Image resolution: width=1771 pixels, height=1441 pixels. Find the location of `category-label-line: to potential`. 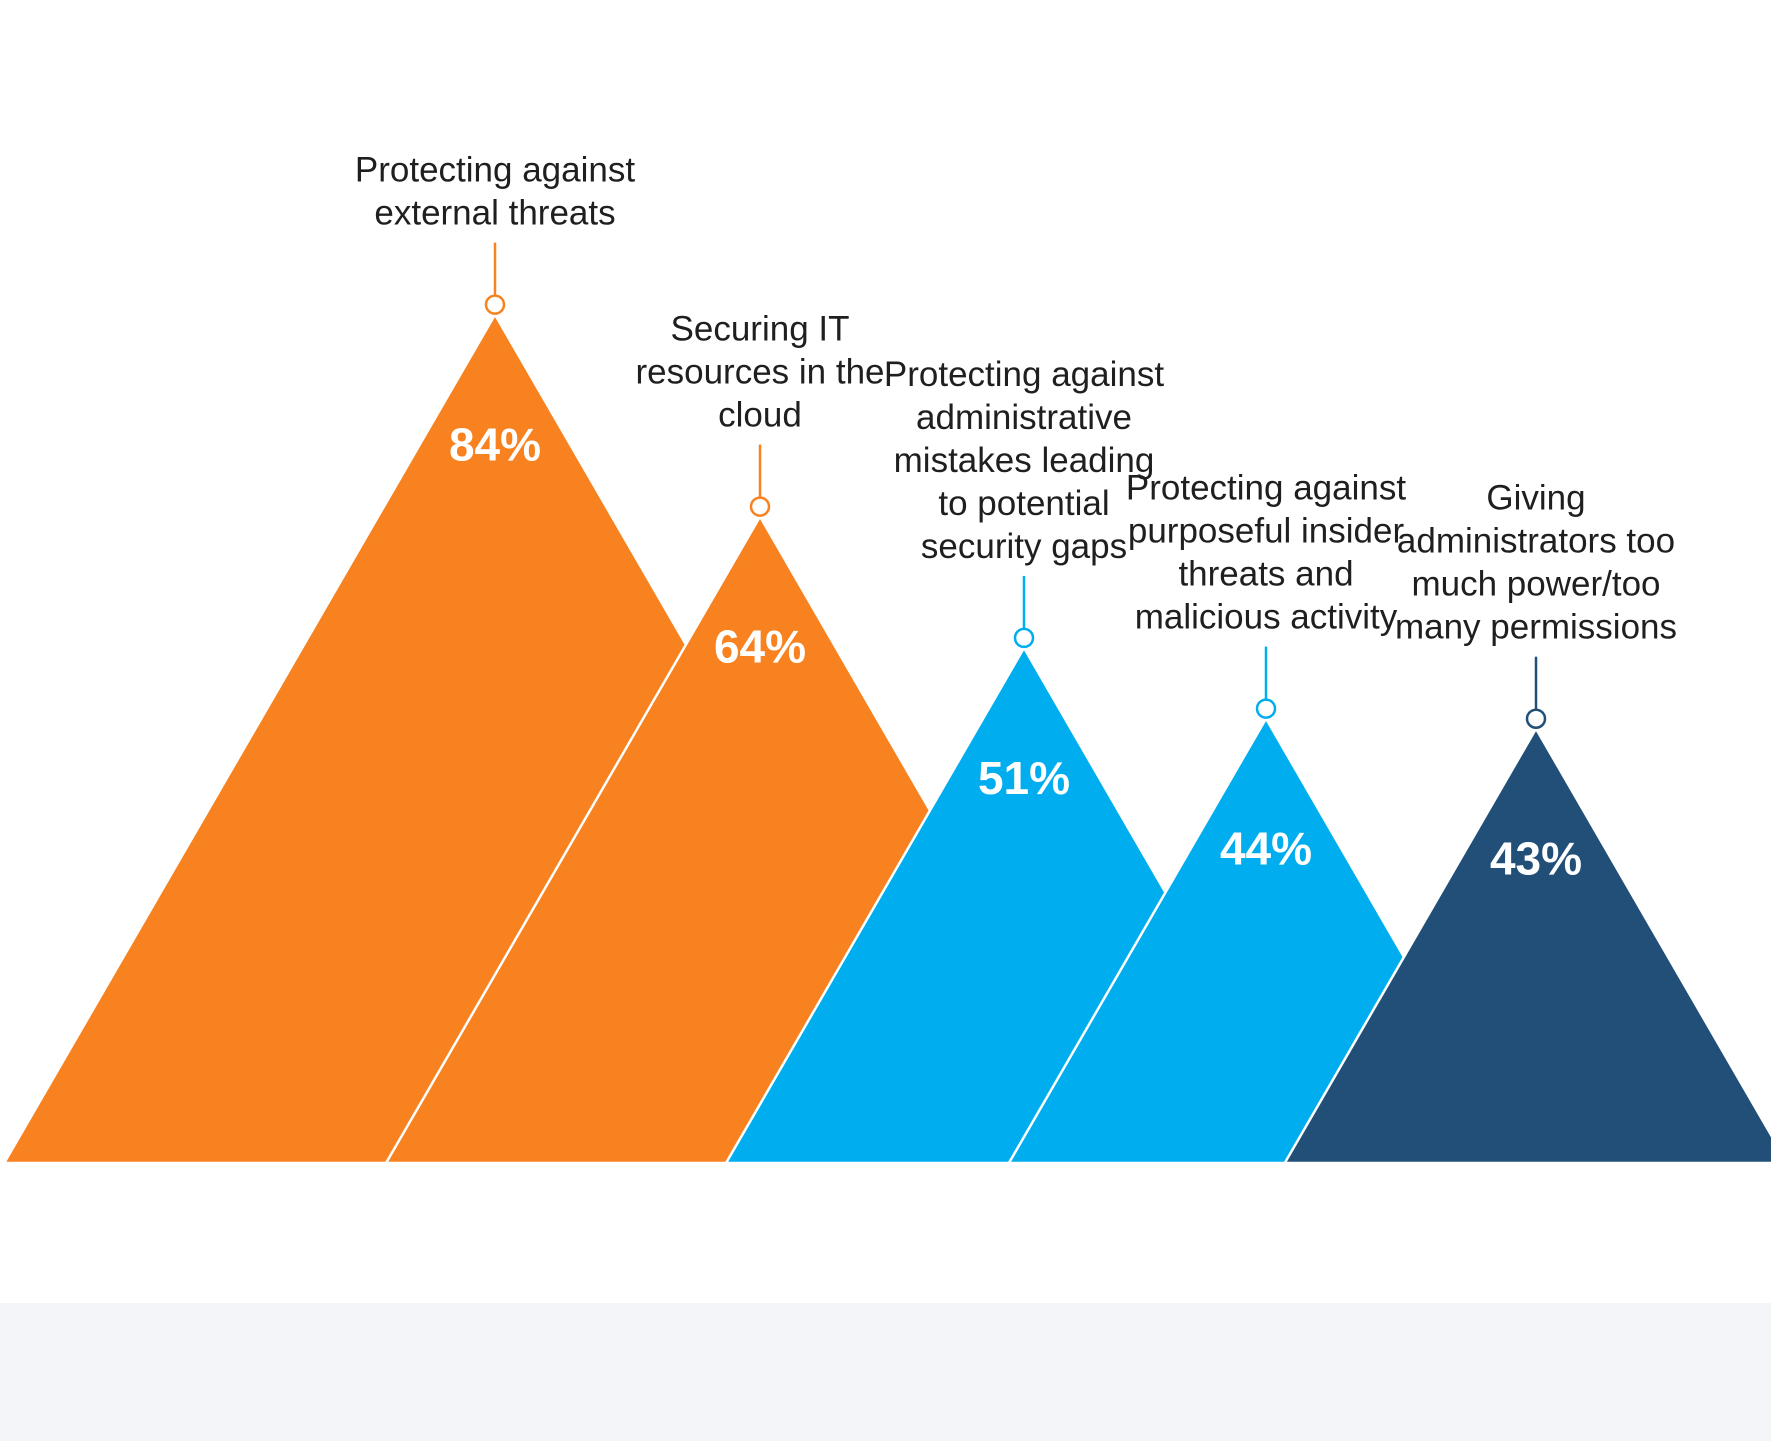

category-label-line: to potential is located at coordinates (1023, 503).